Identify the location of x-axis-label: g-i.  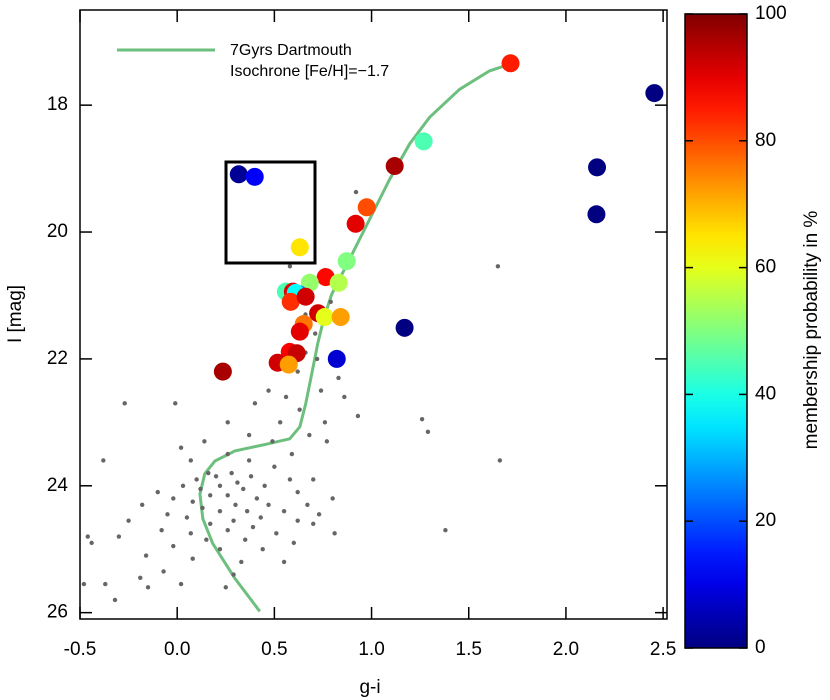
(369, 687).